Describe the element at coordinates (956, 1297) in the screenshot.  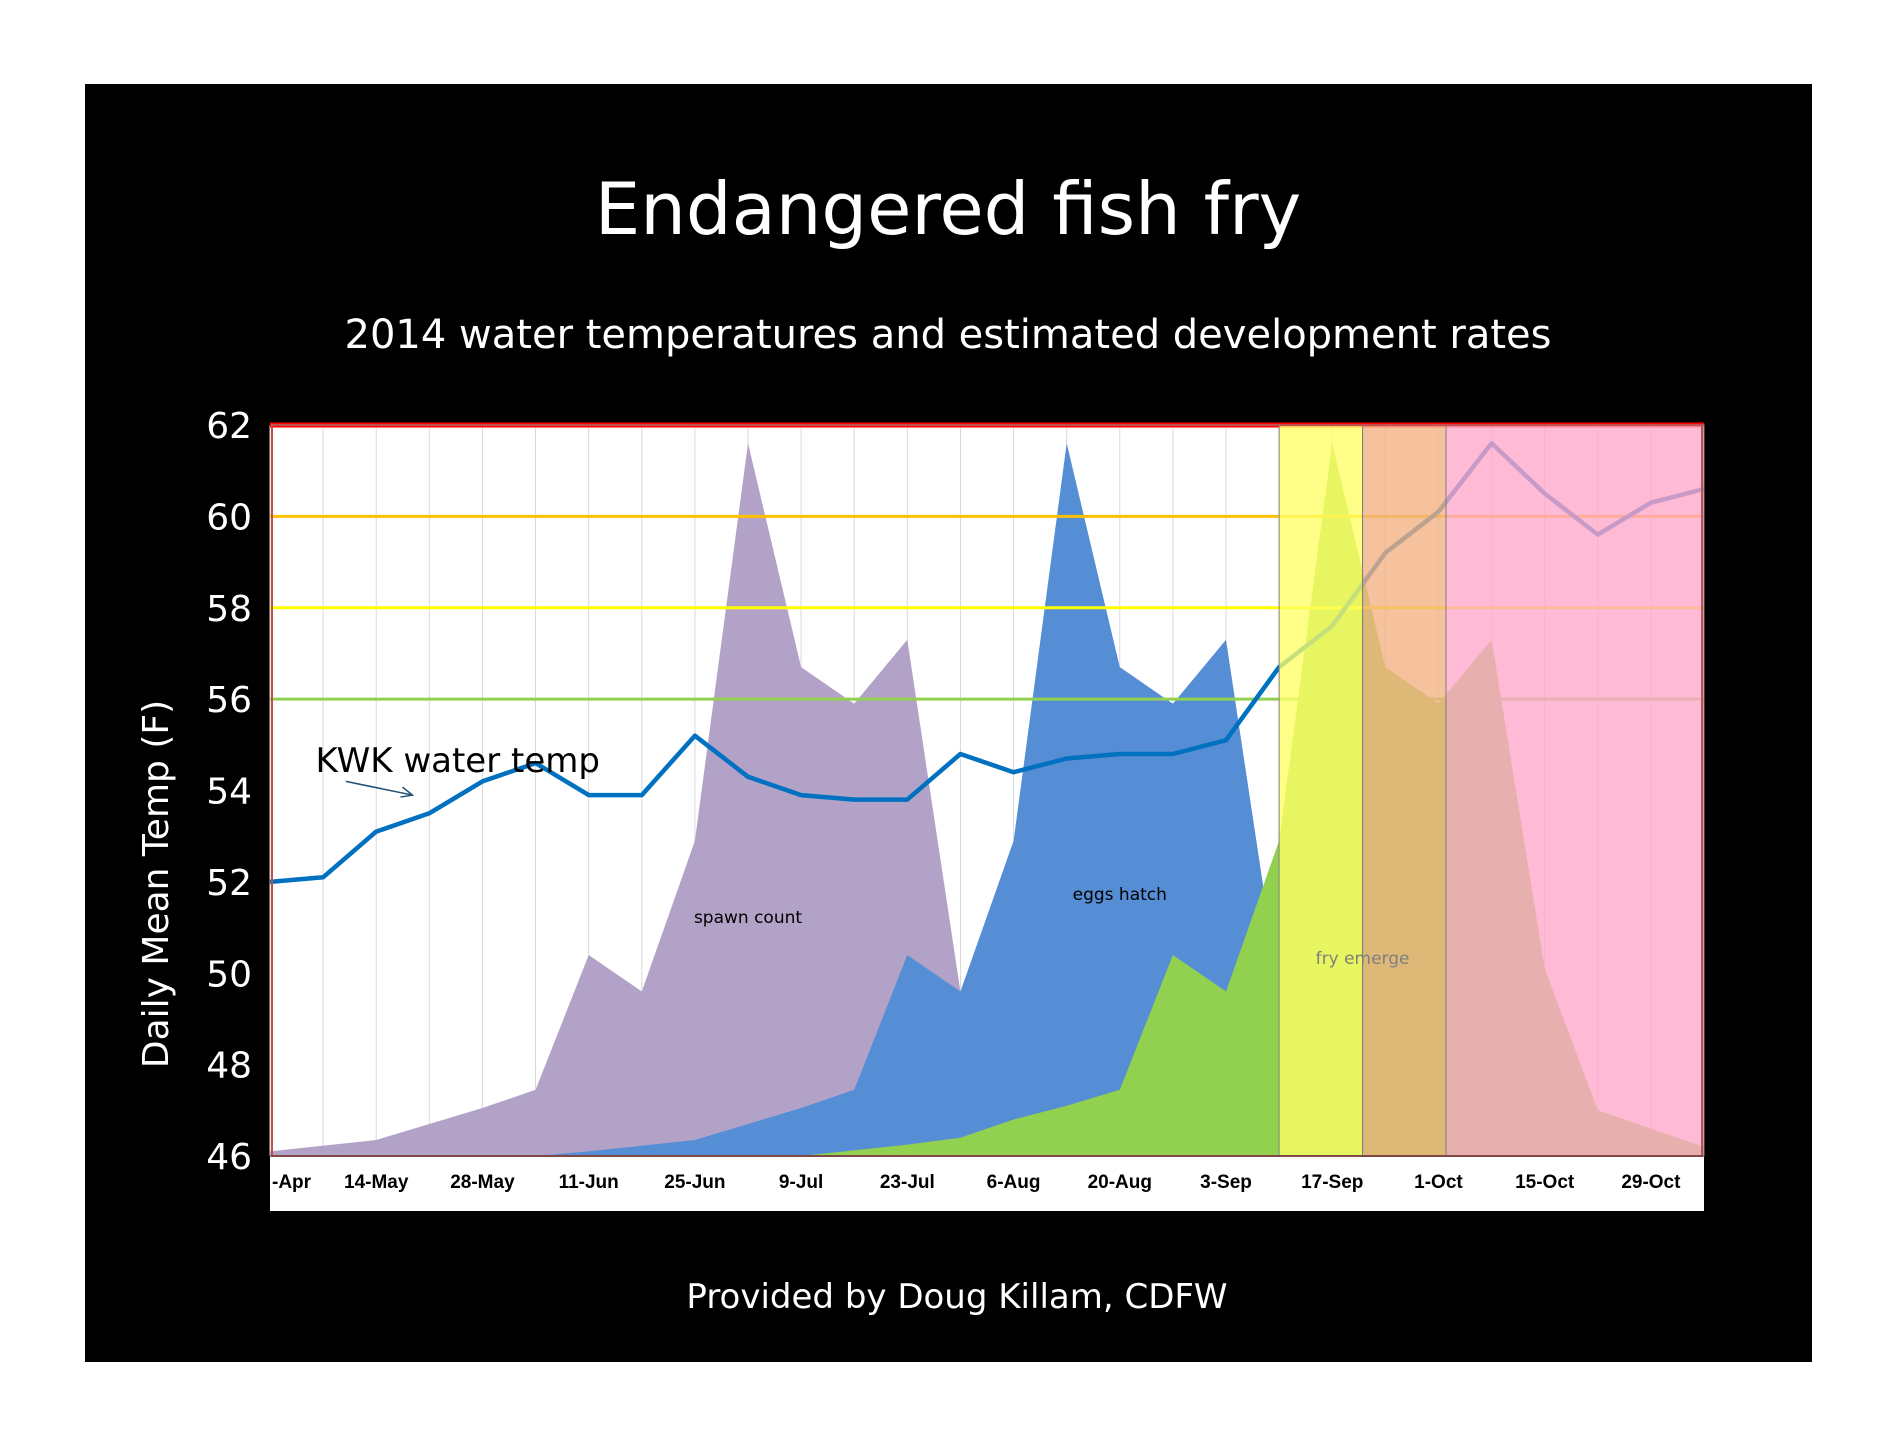
I see `footer-credit: Provided by Doug Killam, CDFW` at that location.